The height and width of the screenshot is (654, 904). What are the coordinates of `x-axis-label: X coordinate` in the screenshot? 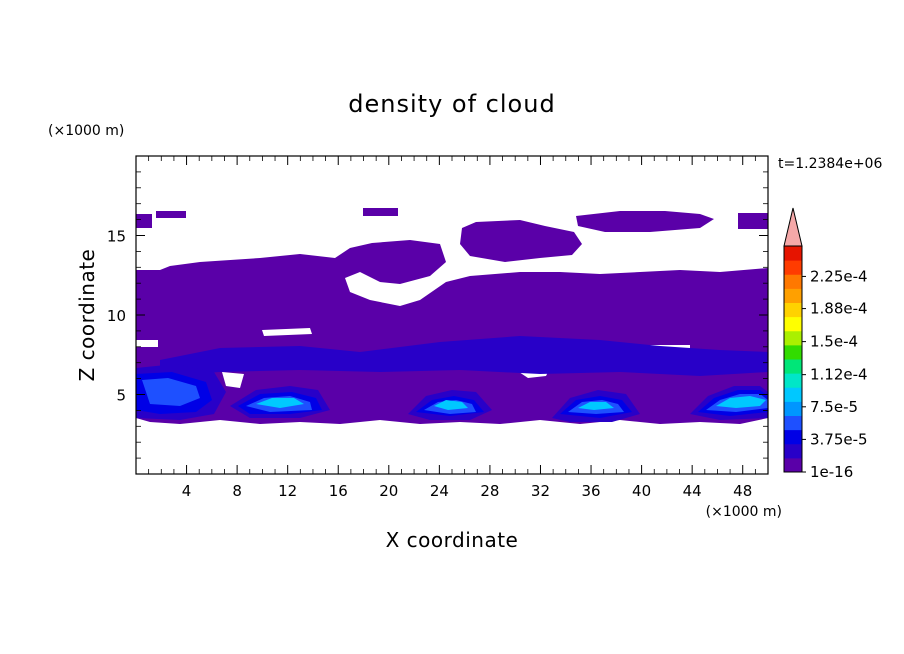 It's located at (452, 540).